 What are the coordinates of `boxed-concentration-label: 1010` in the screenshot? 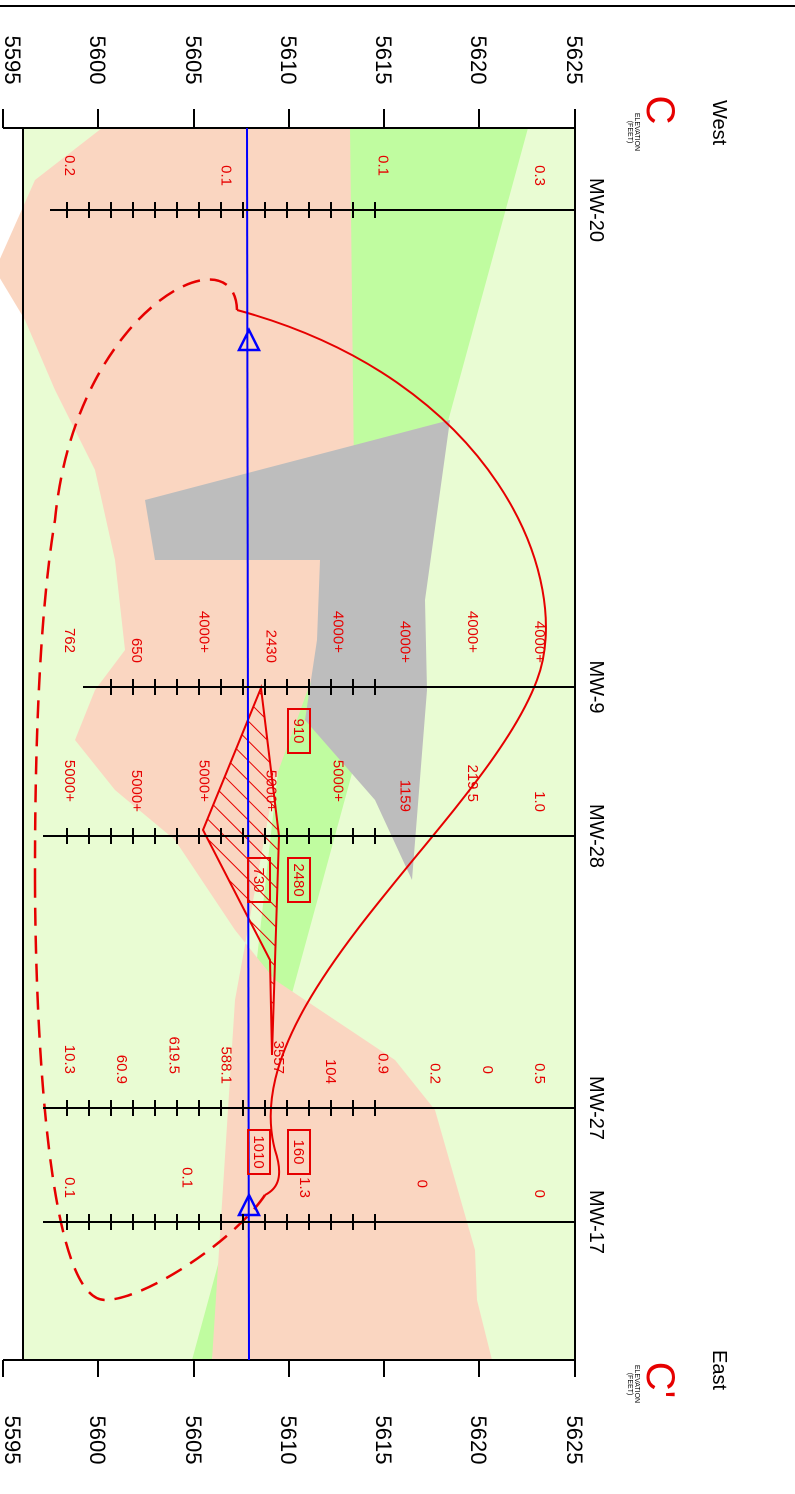 It's located at (258, 1151).